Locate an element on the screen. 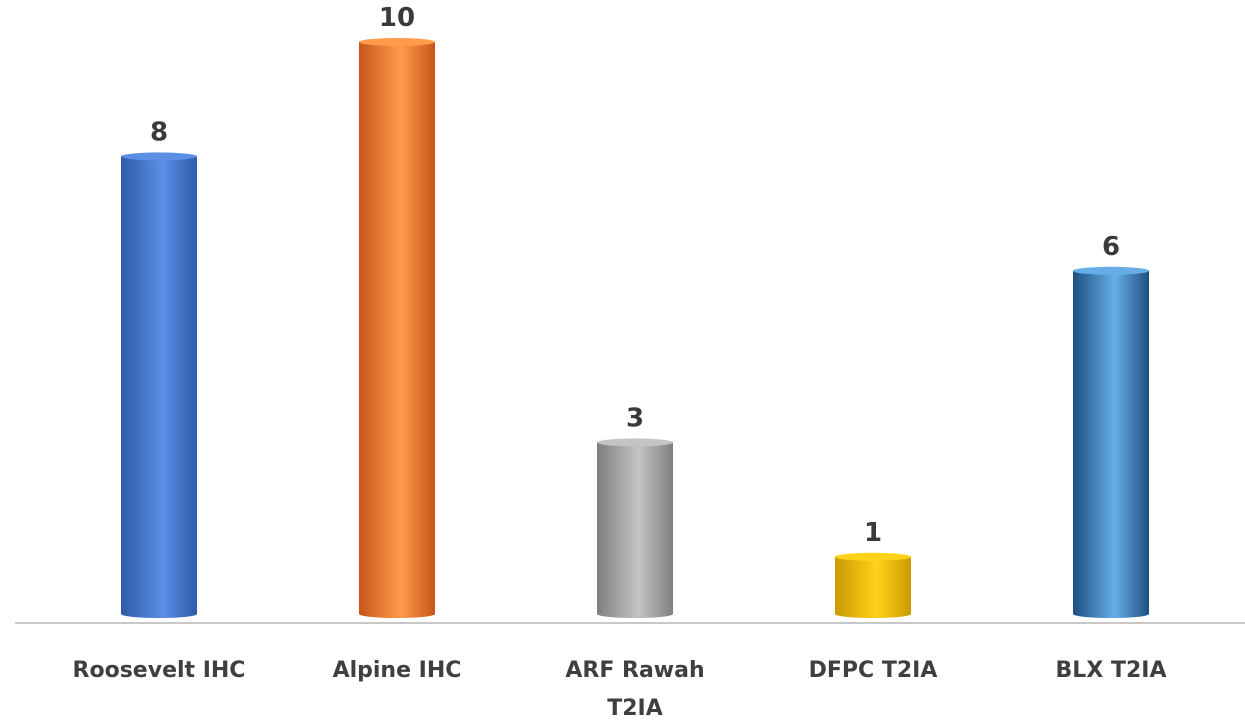 The width and height of the screenshot is (1245, 726). category-label-2: ARF Rawah T2IA is located at coordinates (634, 689).